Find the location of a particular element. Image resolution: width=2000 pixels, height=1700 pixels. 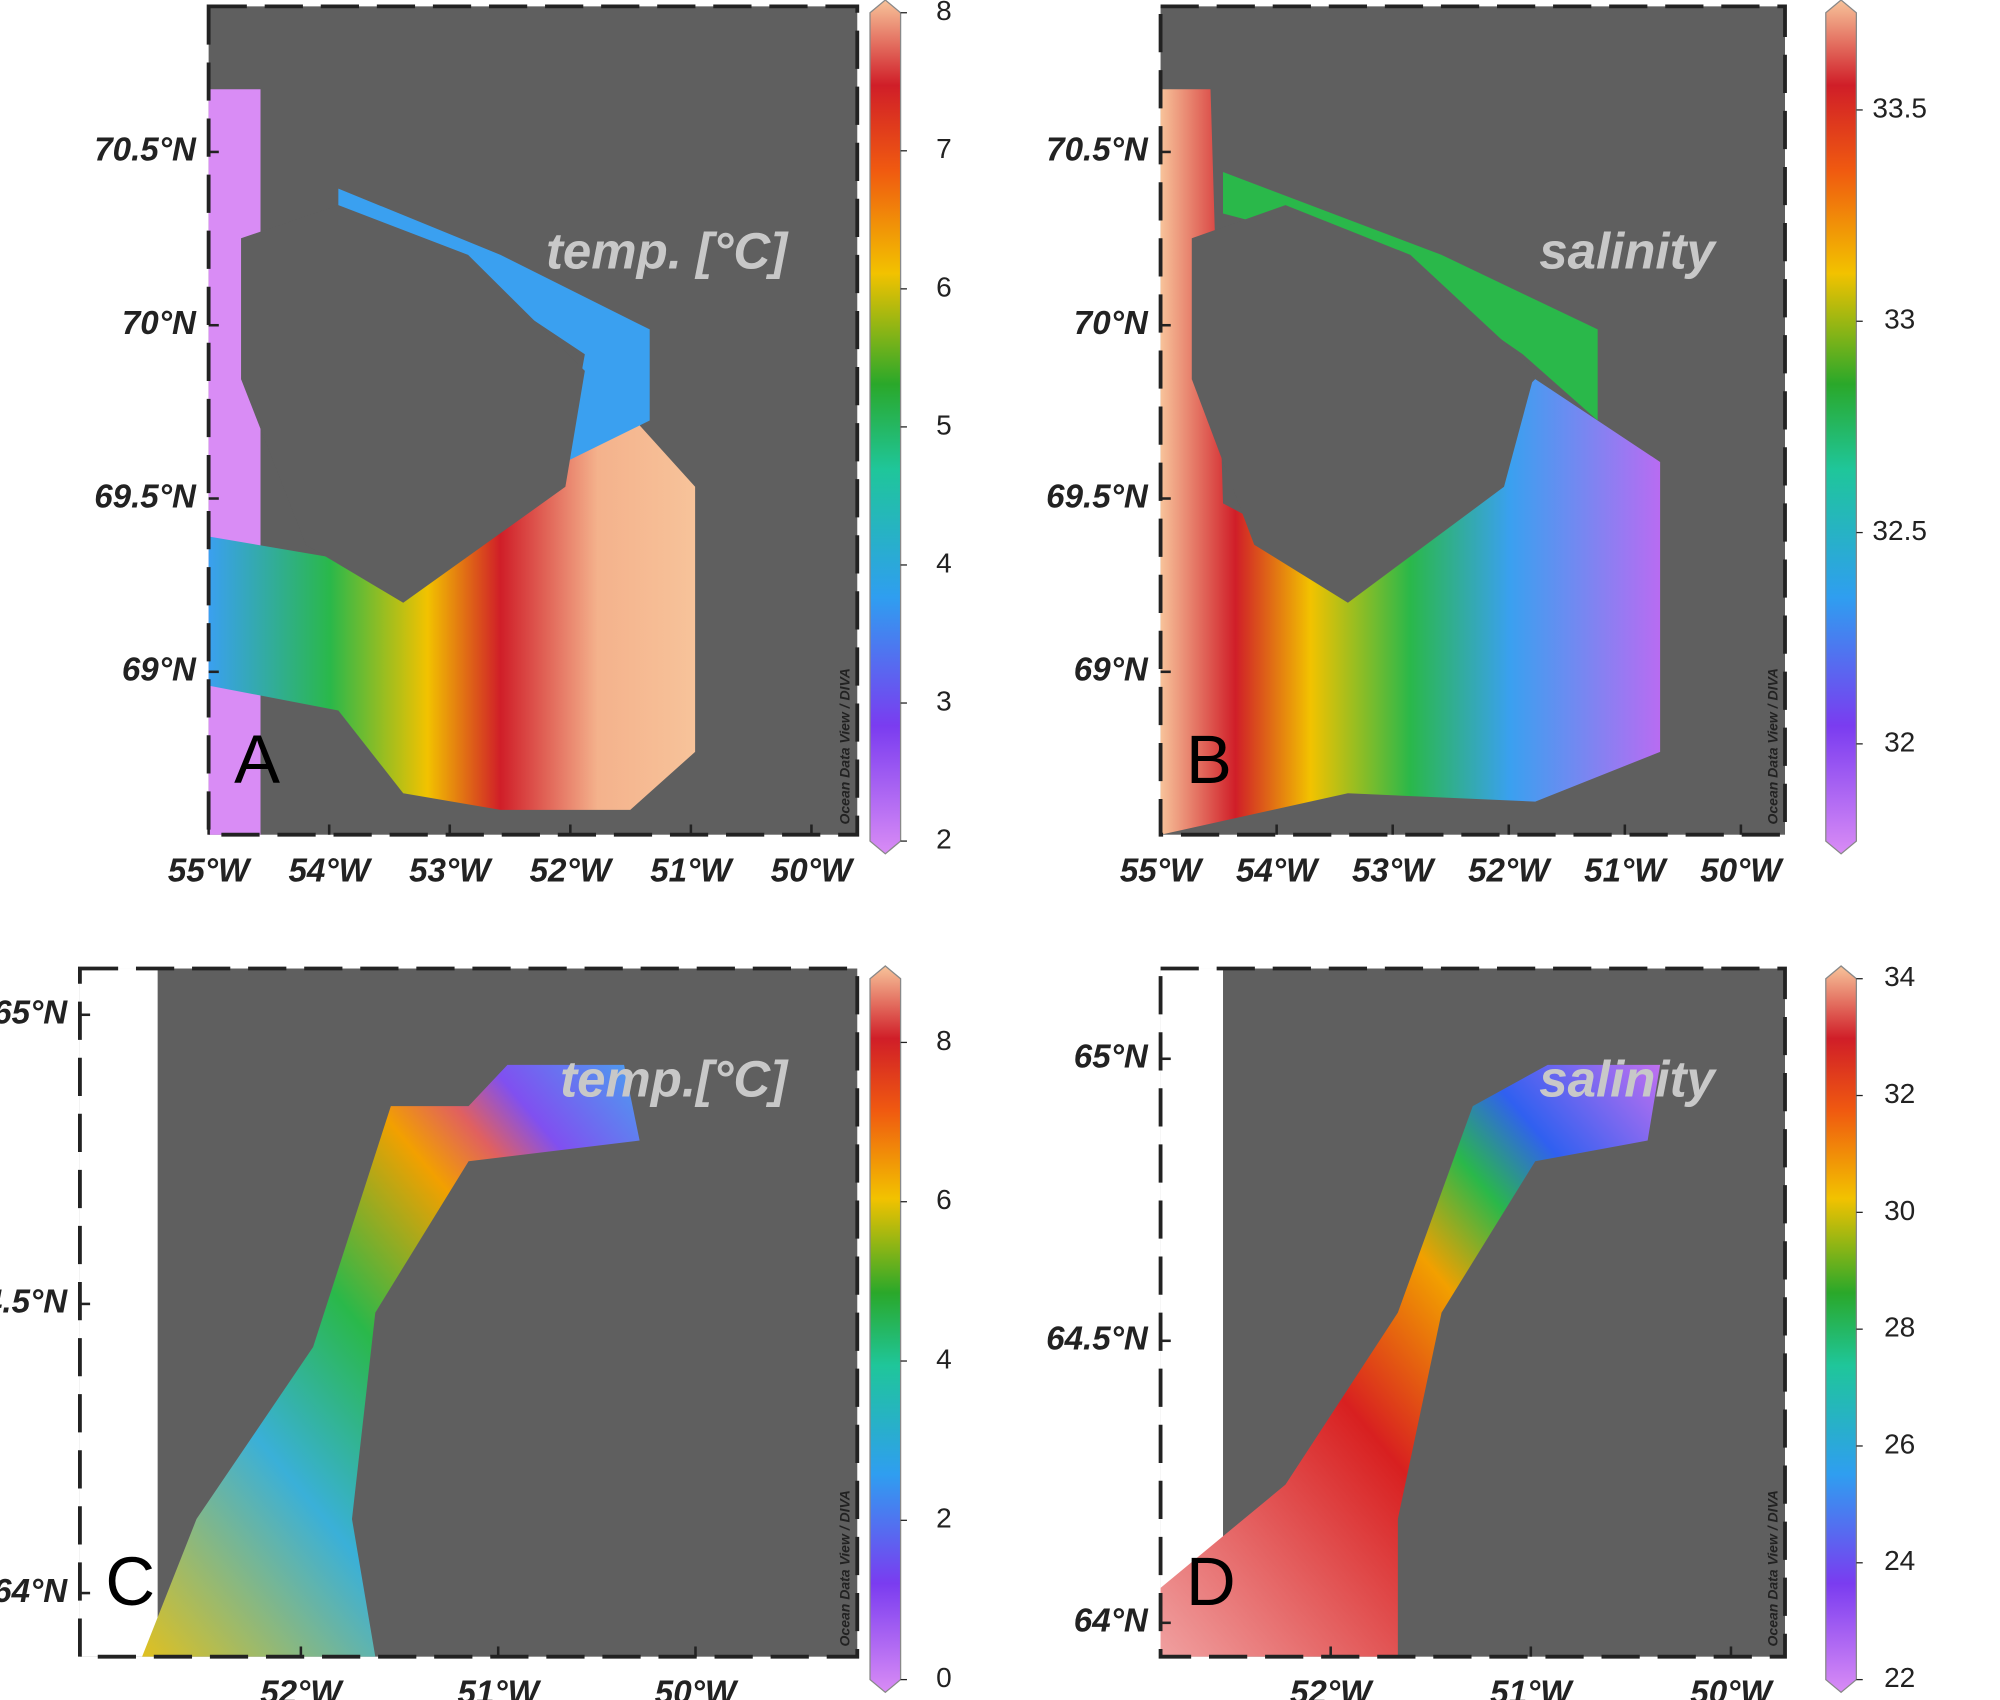

panel-letter: A is located at coordinates (257, 759).